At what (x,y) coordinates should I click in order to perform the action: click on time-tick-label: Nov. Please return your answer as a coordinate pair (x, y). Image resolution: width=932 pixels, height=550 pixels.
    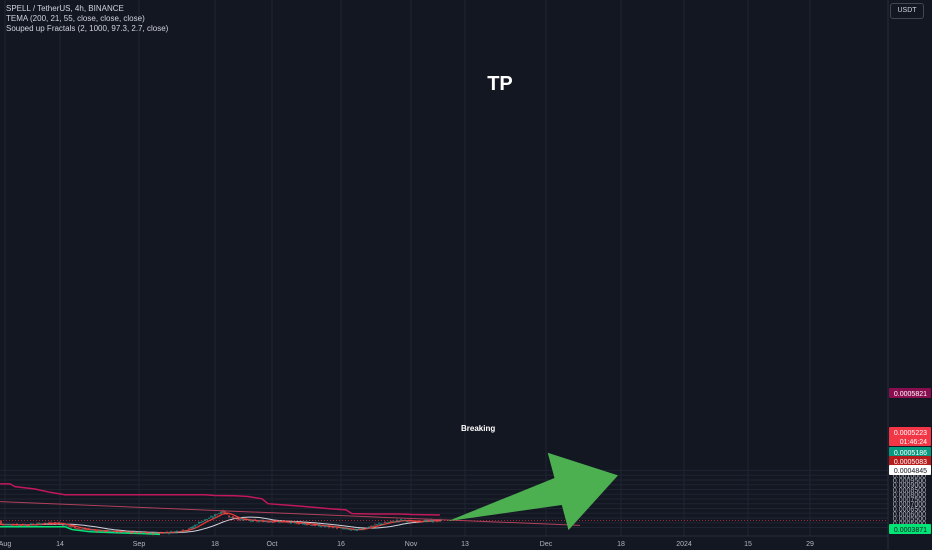
    Looking at the image, I should click on (411, 544).